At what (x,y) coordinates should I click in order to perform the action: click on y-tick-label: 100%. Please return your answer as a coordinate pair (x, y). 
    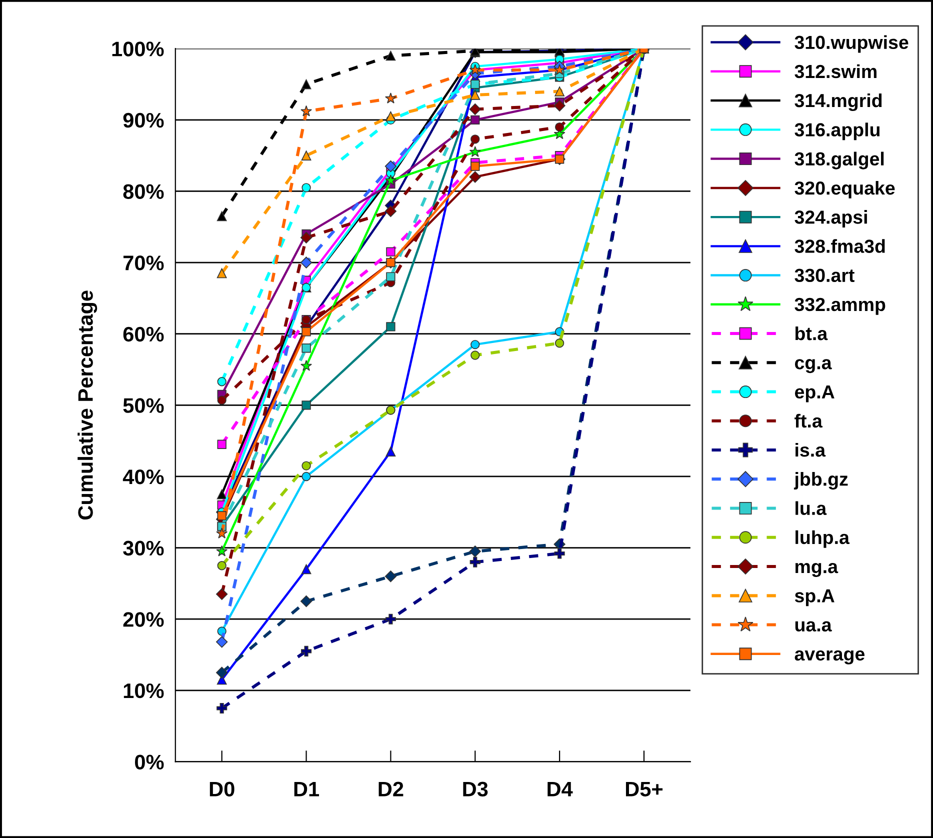
    Looking at the image, I should click on (138, 49).